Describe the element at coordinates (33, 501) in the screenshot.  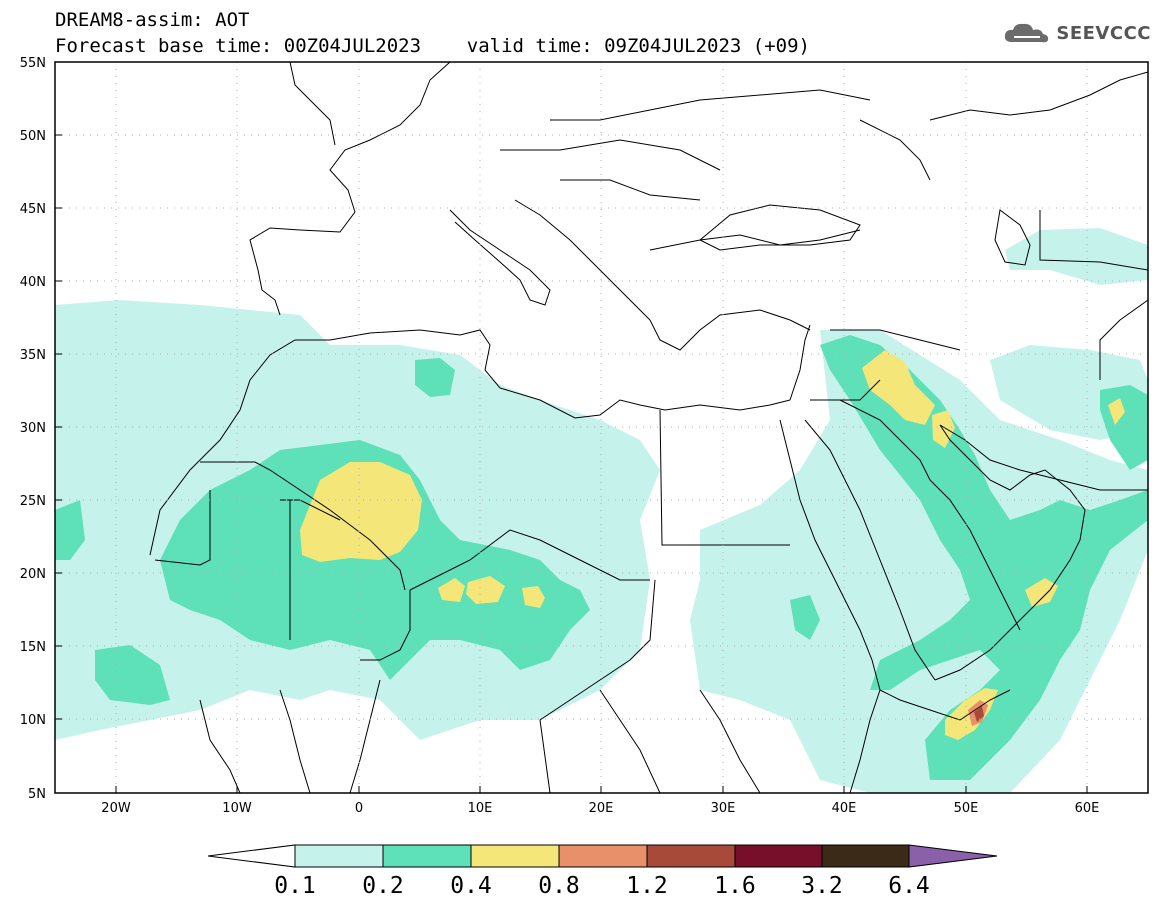
I see `lat-label: 25N` at that location.